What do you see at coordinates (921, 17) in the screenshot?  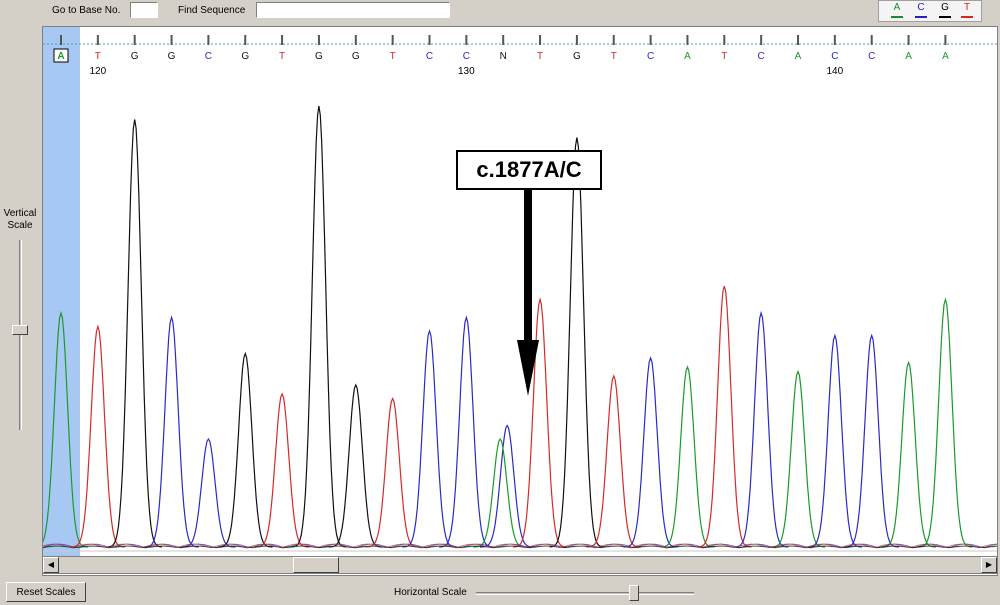 I see `legend-swatch-c` at bounding box center [921, 17].